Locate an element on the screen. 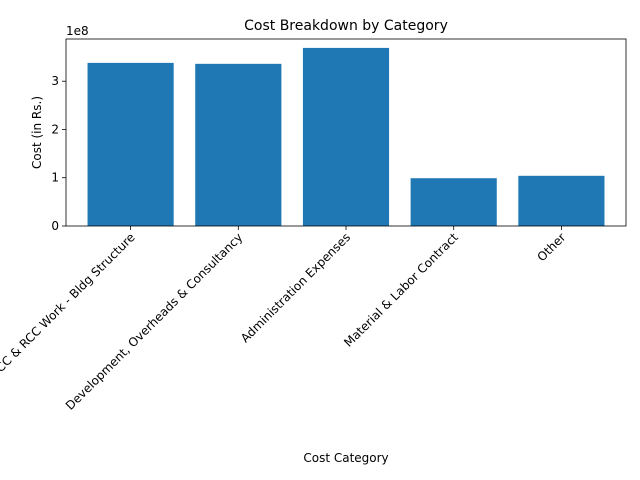  x-tick-label: Development, Overheads & Consultancy is located at coordinates (154, 321).